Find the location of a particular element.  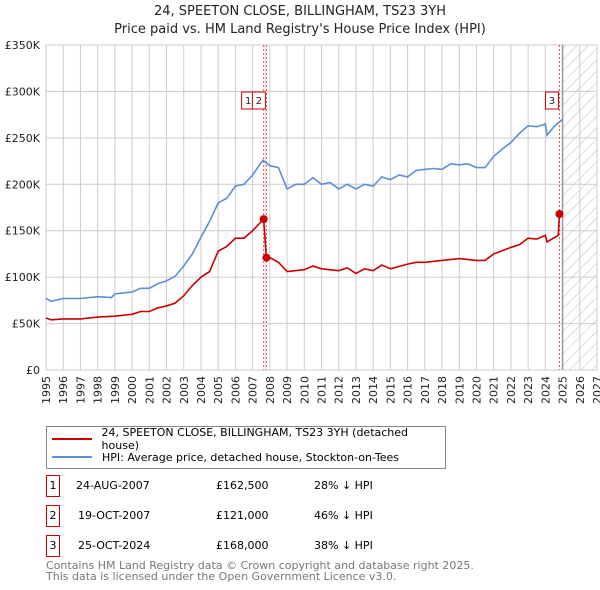

x-tick-label: 2025 is located at coordinates (563, 390).